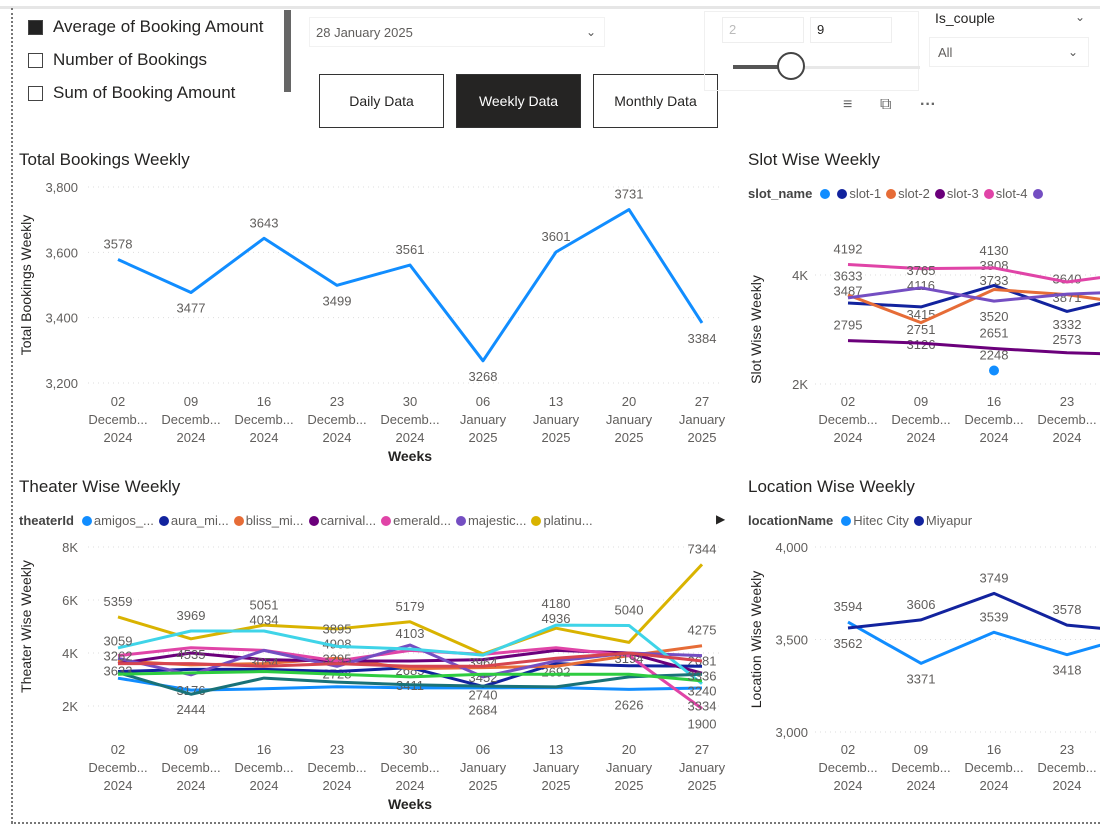  I want to click on measure-option-sum: Sum of Booking Amount, so click(131, 93).